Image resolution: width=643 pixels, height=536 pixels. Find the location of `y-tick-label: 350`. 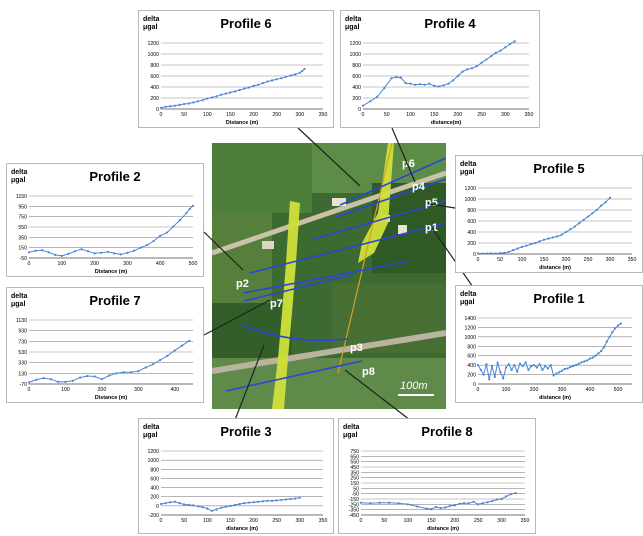

y-tick-label: 350 is located at coordinates (354, 473).